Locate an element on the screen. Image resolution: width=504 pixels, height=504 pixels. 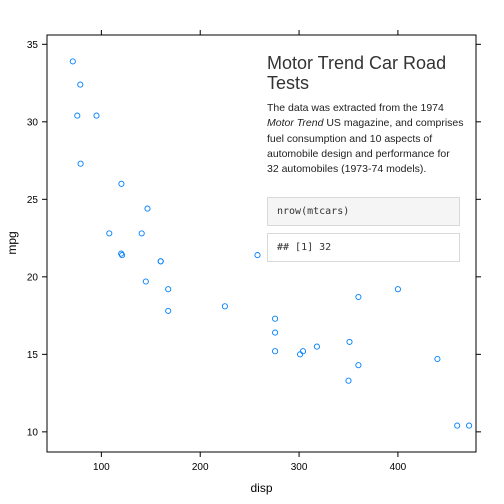
y-tick-label: 20 is located at coordinates (33, 277).